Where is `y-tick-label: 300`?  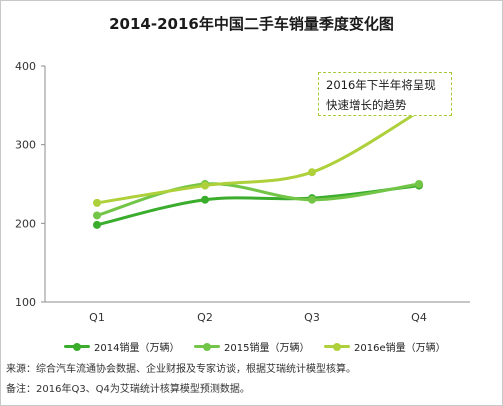 y-tick-label: 300 is located at coordinates (25, 145).